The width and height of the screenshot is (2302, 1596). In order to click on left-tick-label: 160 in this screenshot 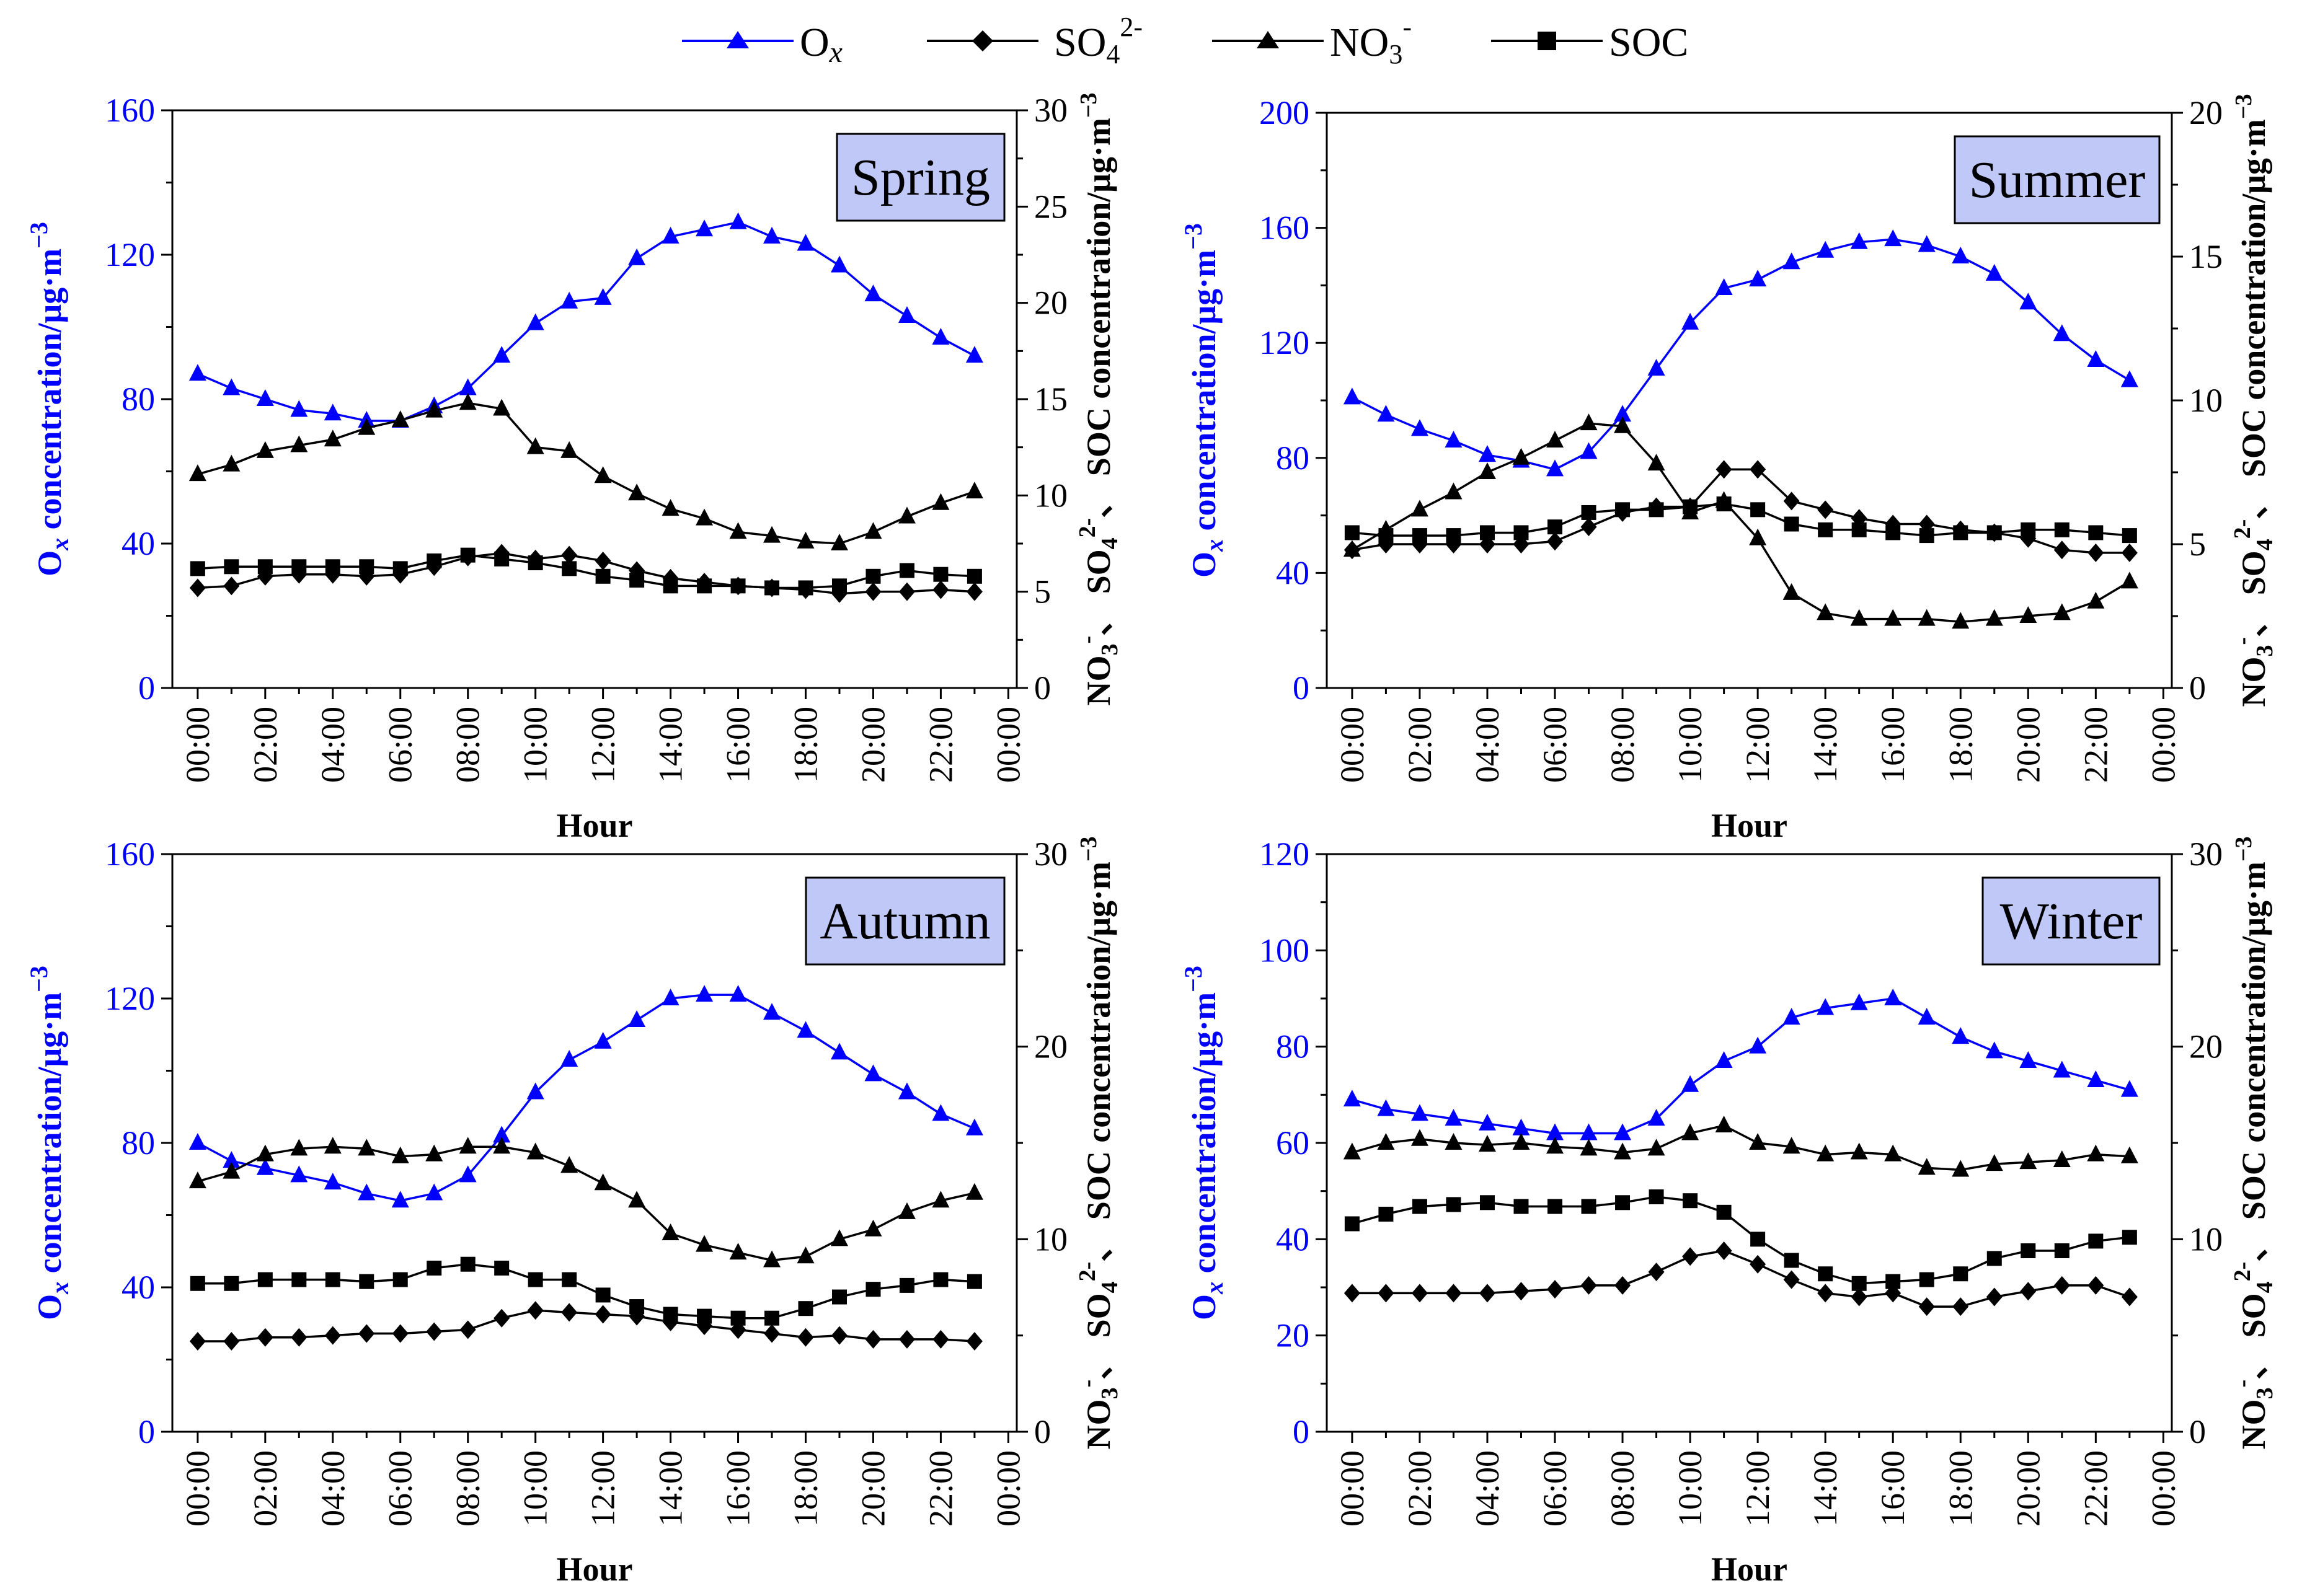, I will do `click(130, 854)`.